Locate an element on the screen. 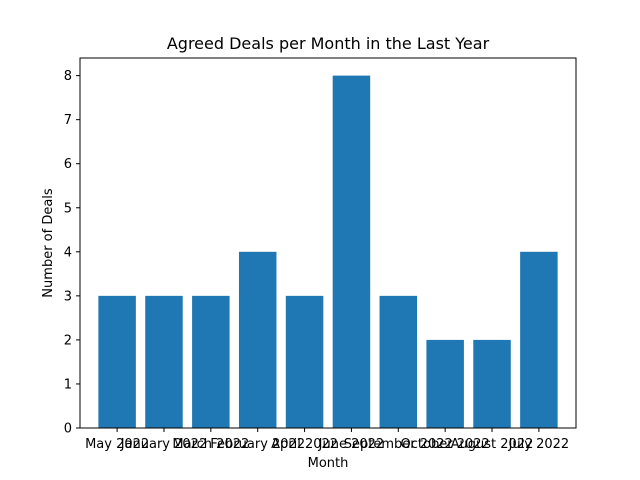 This screenshot has width=640, height=480. x-tick-label: May 2022 is located at coordinates (117, 444).